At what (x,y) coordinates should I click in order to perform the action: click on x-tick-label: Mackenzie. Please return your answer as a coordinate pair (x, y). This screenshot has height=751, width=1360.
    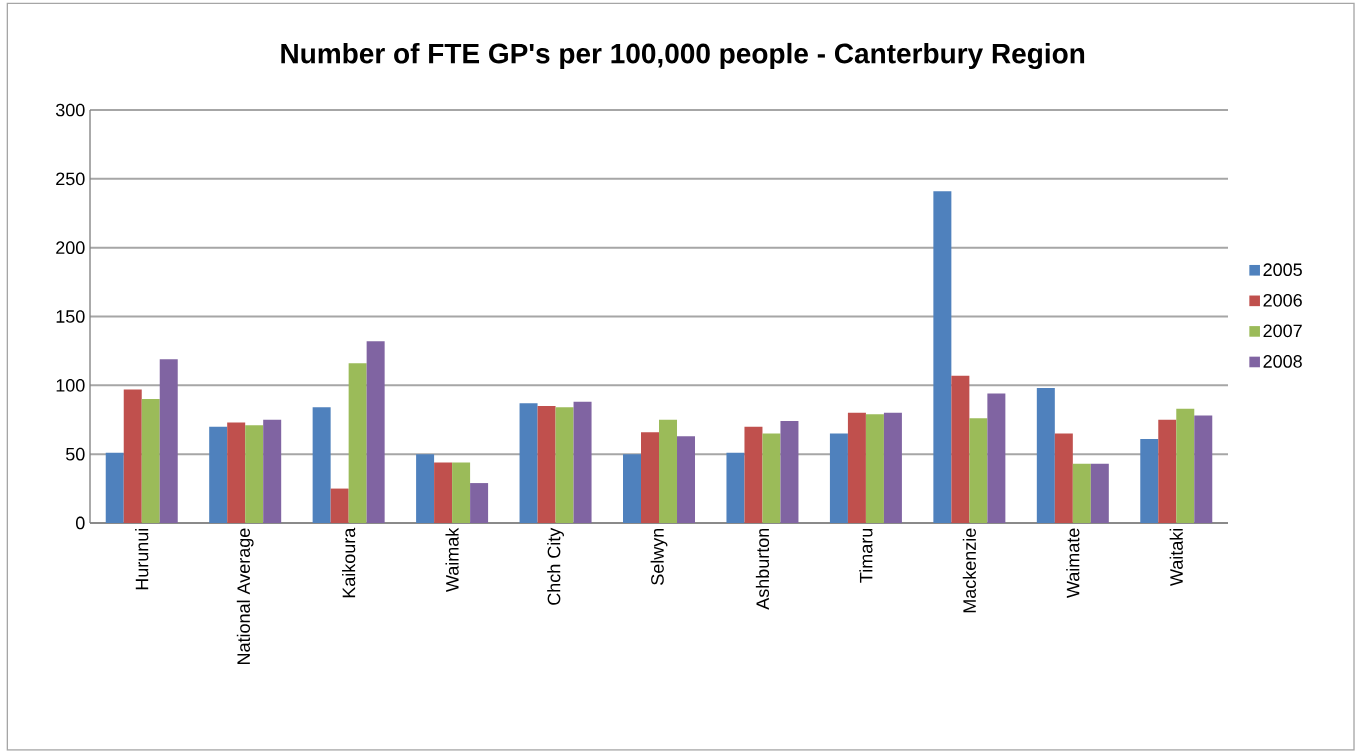
    Looking at the image, I should click on (969, 570).